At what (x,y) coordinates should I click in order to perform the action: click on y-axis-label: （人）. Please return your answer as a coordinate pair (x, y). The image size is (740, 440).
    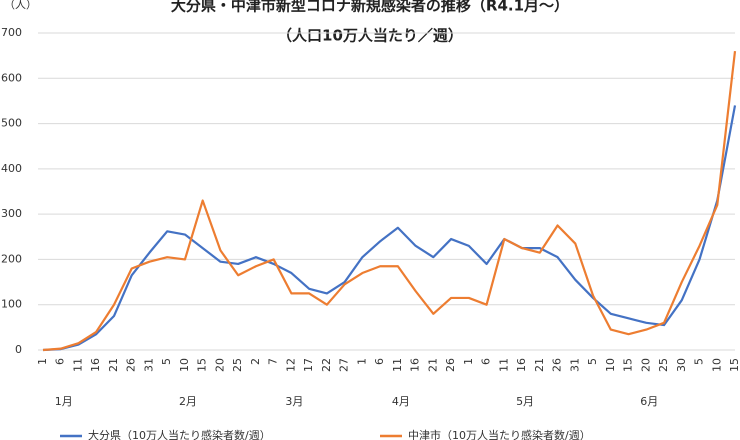
    Looking at the image, I should click on (20, 5).